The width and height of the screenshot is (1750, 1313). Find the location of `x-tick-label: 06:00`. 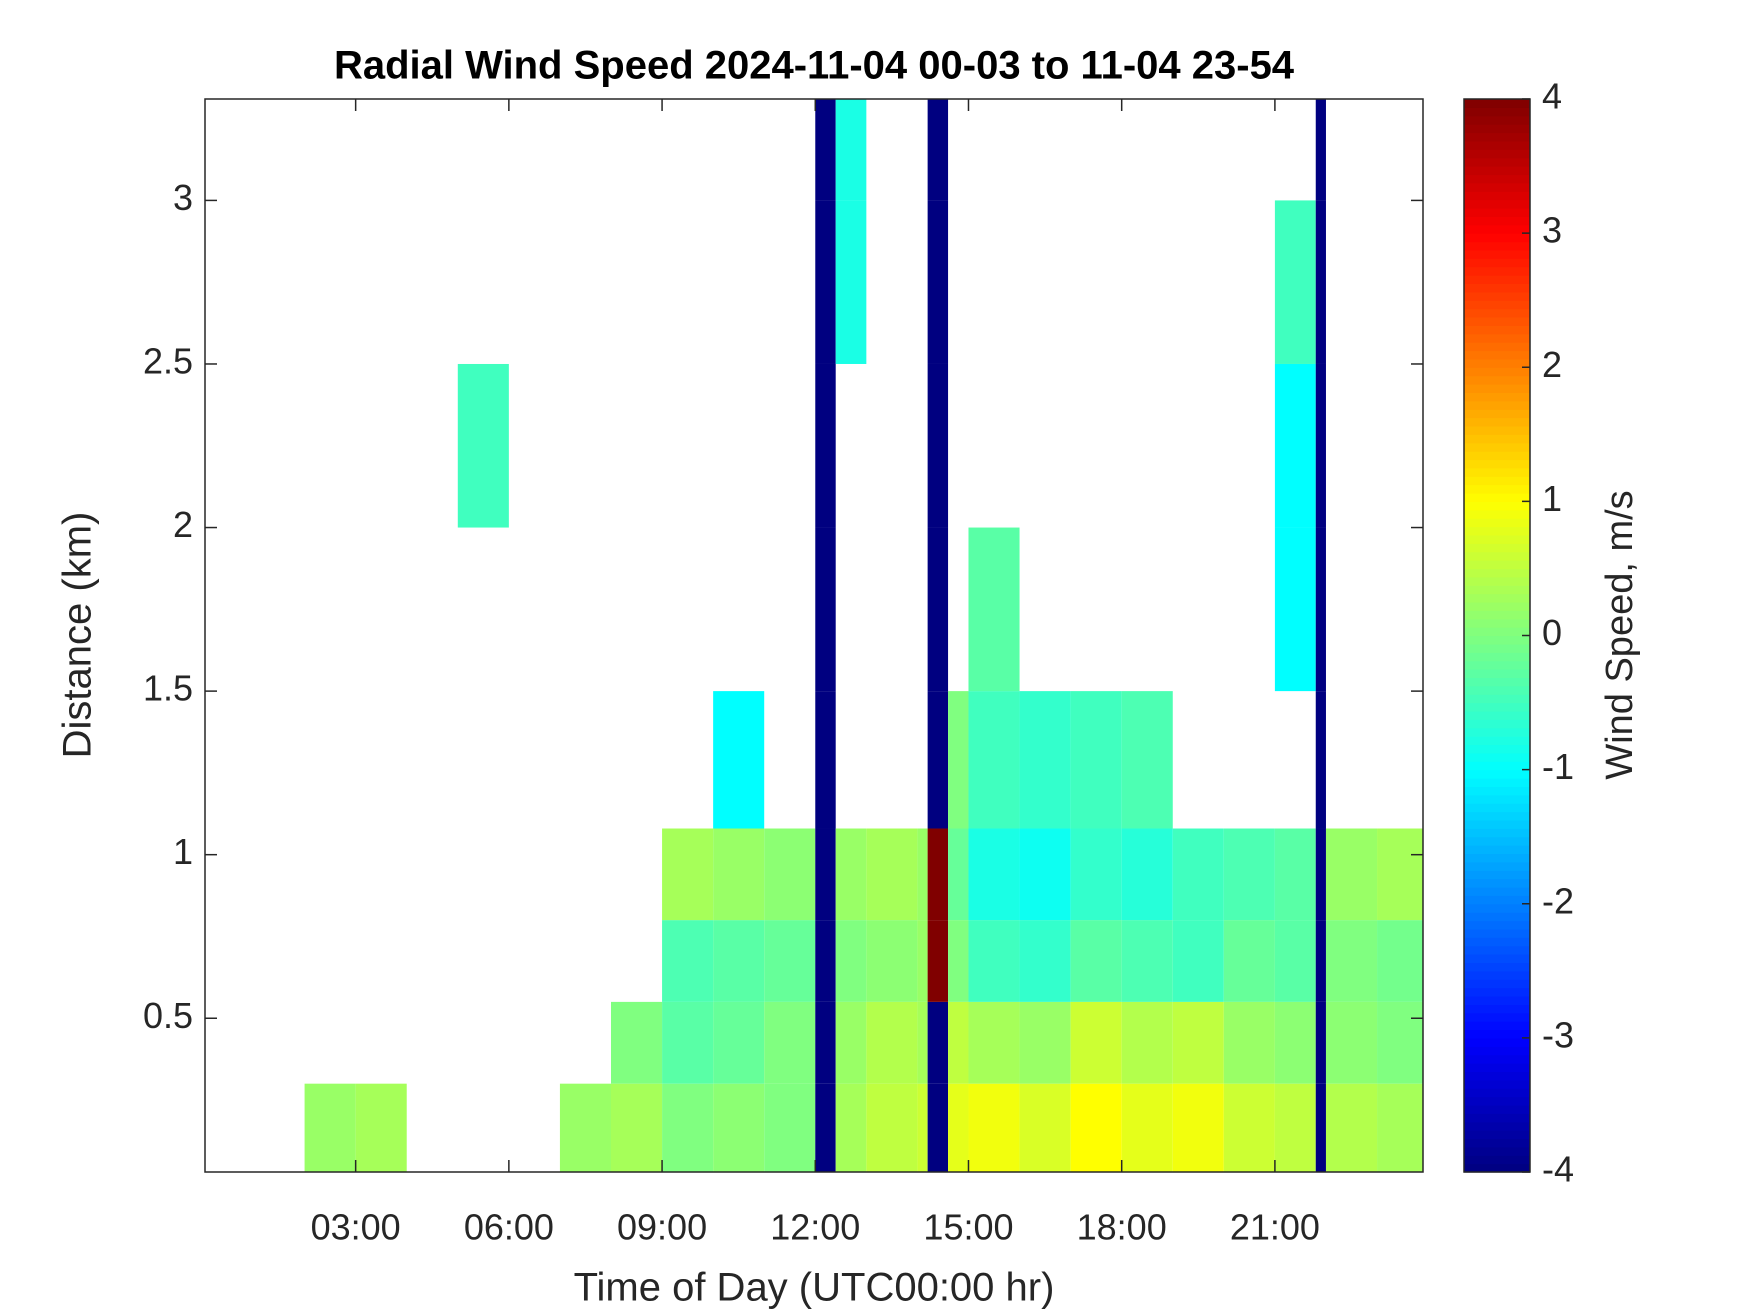

x-tick-label: 06:00 is located at coordinates (509, 1227).